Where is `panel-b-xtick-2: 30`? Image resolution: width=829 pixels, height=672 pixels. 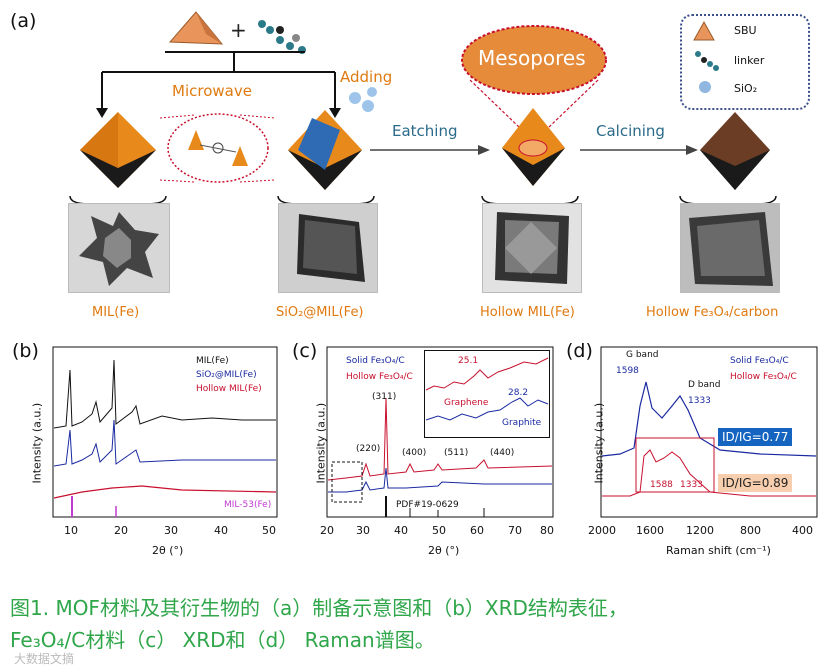 panel-b-xtick-2: 30 is located at coordinates (171, 530).